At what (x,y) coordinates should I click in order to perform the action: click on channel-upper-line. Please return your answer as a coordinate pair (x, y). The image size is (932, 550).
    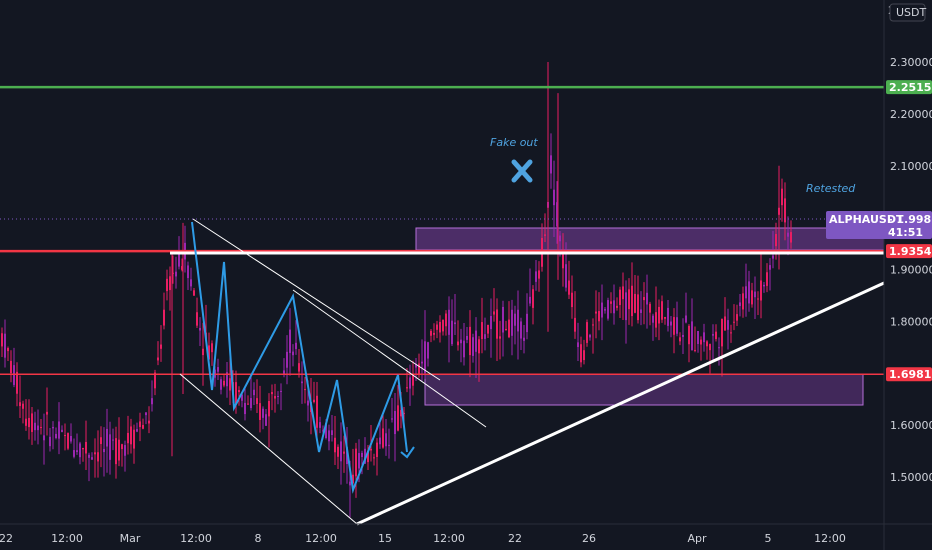
    Looking at the image, I should click on (316, 299).